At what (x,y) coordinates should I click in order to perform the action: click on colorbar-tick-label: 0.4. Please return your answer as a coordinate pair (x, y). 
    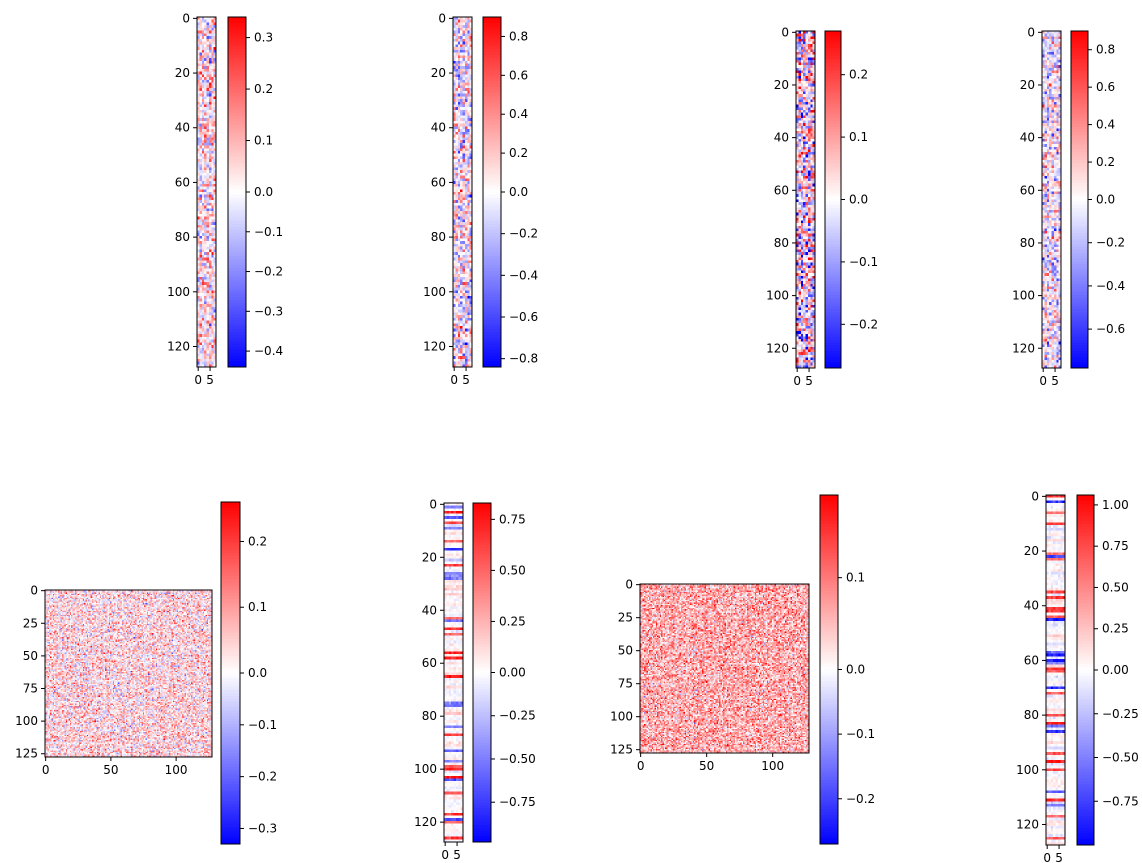
    Looking at the image, I should click on (518, 114).